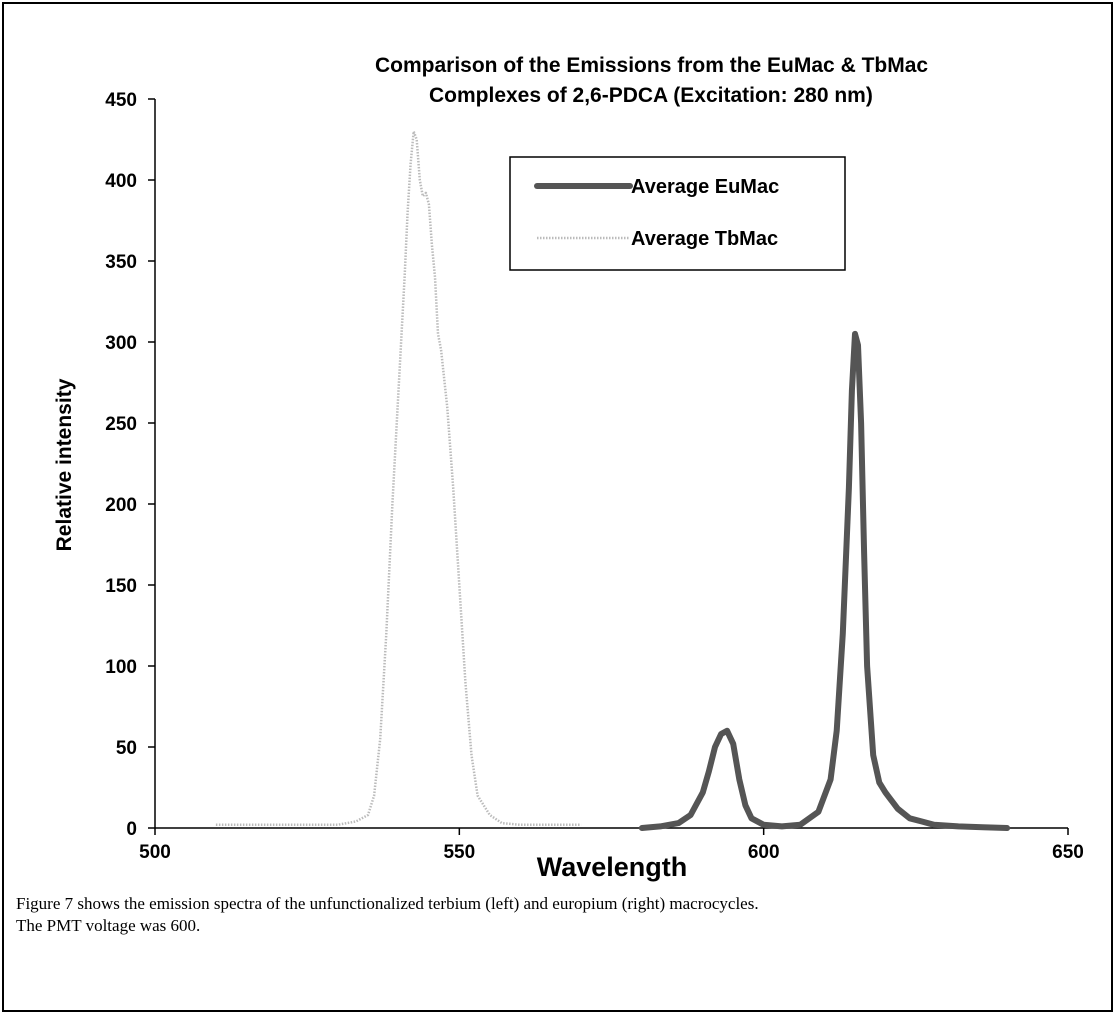 The height and width of the screenshot is (1016, 1117). What do you see at coordinates (64, 464) in the screenshot?
I see `y-axis-title: Relative intensity` at bounding box center [64, 464].